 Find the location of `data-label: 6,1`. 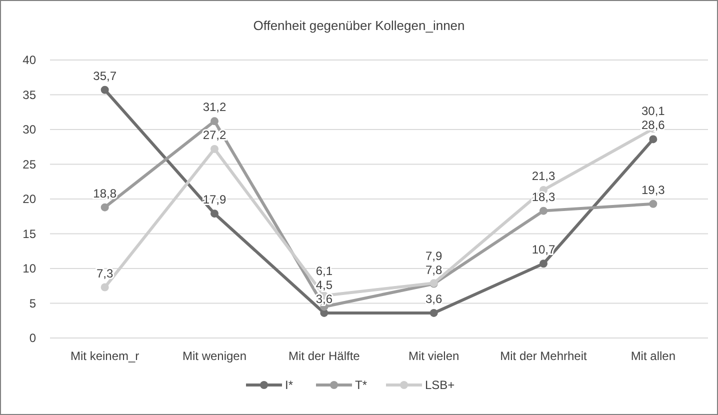

data-label: 6,1 is located at coordinates (324, 271).